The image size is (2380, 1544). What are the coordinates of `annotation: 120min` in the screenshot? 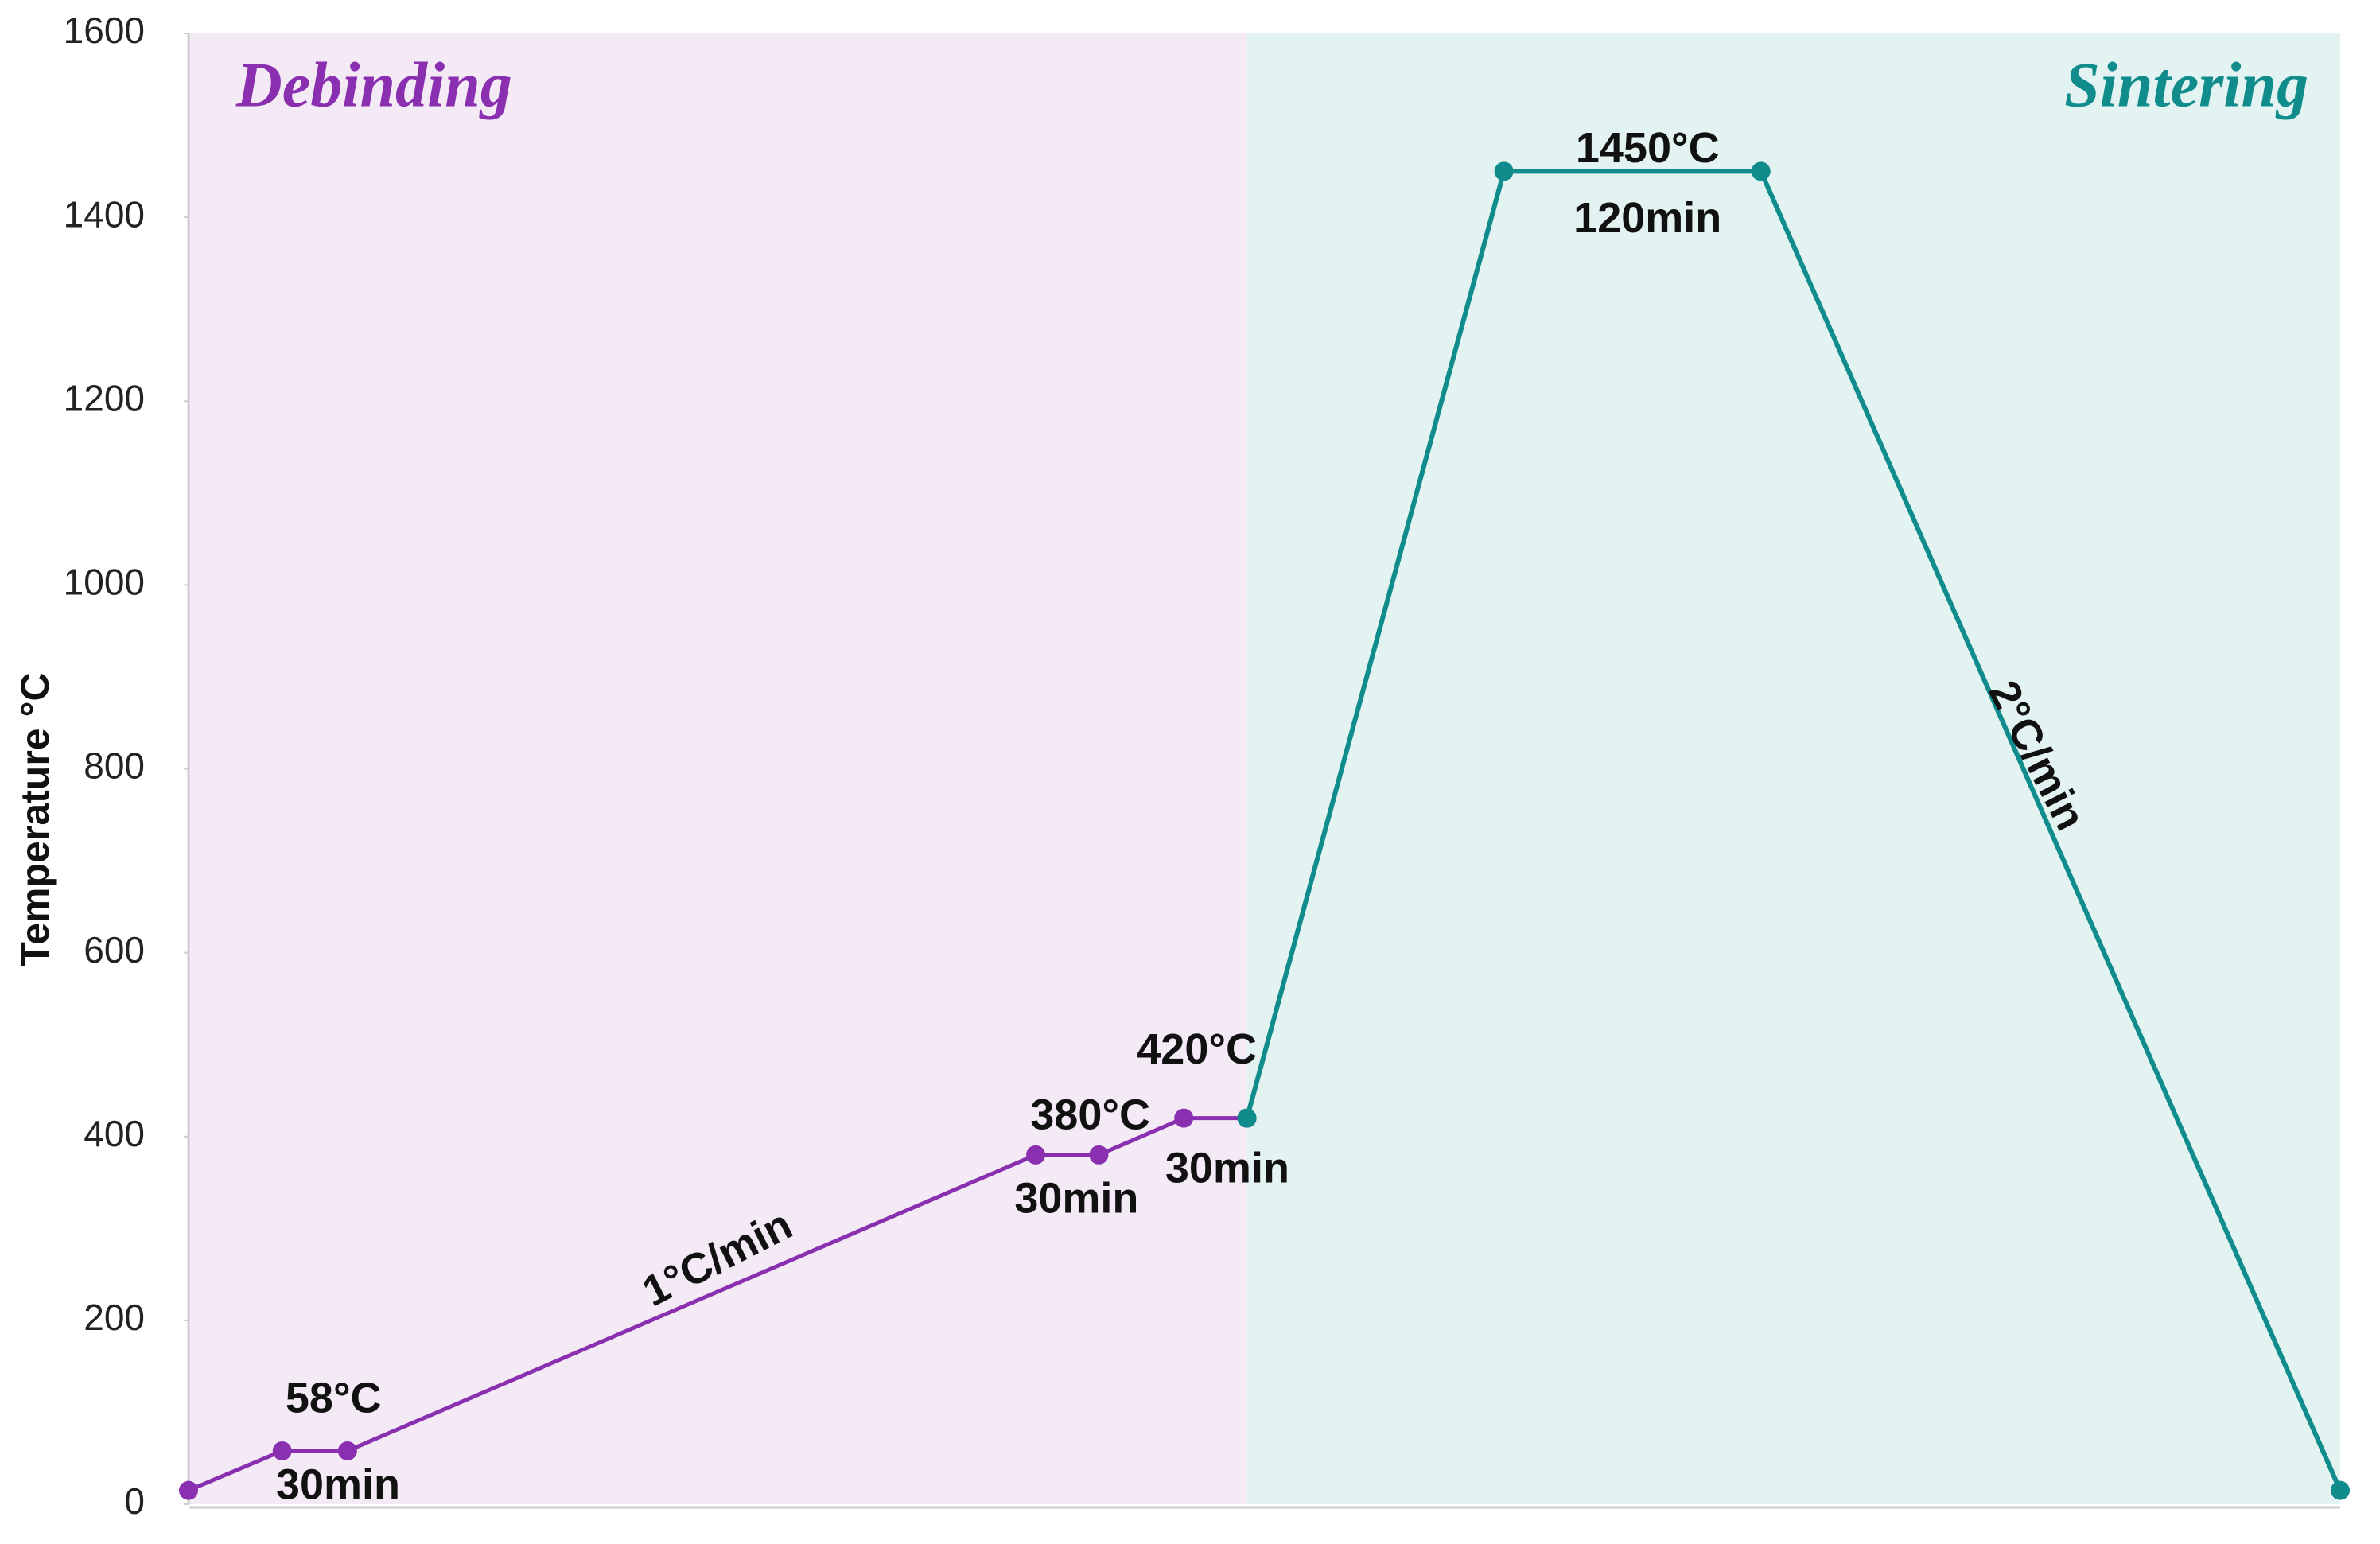 It's located at (1647, 218).